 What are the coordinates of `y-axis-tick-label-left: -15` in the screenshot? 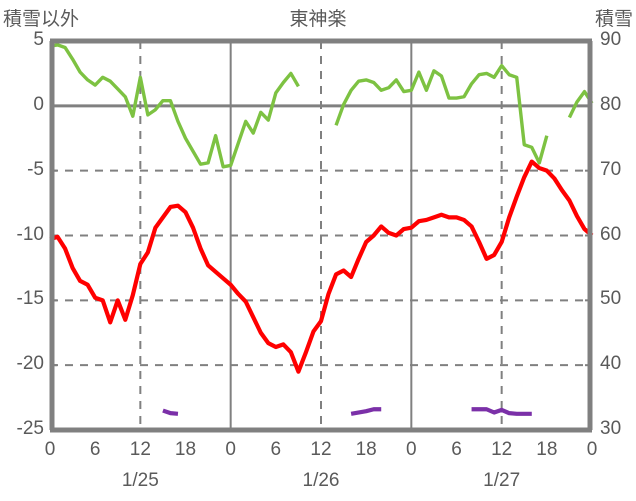 It's located at (30, 299).